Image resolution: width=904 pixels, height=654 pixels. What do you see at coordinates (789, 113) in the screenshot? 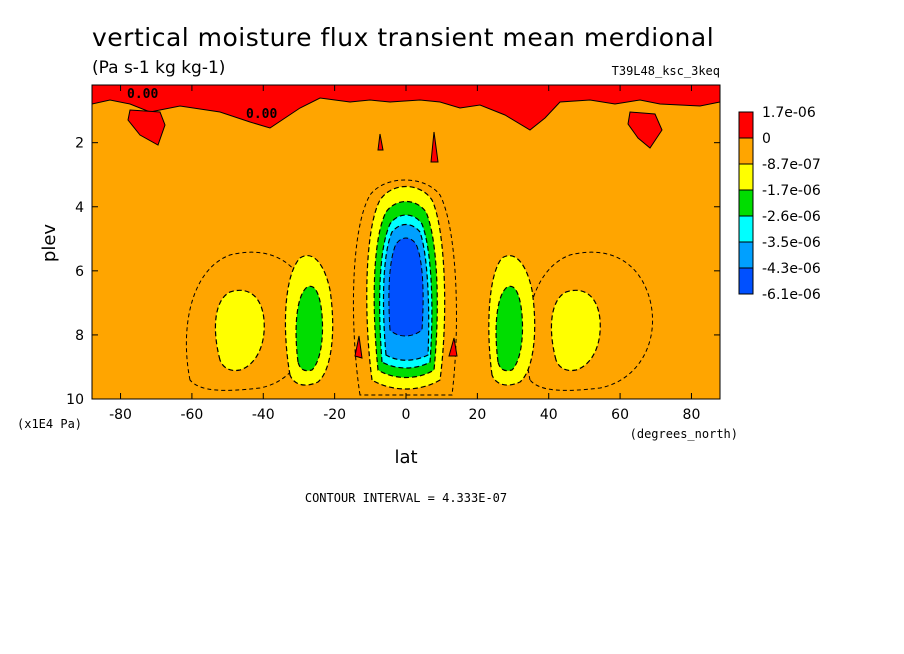
I see `legend-label: 1.7e-06` at bounding box center [789, 113].